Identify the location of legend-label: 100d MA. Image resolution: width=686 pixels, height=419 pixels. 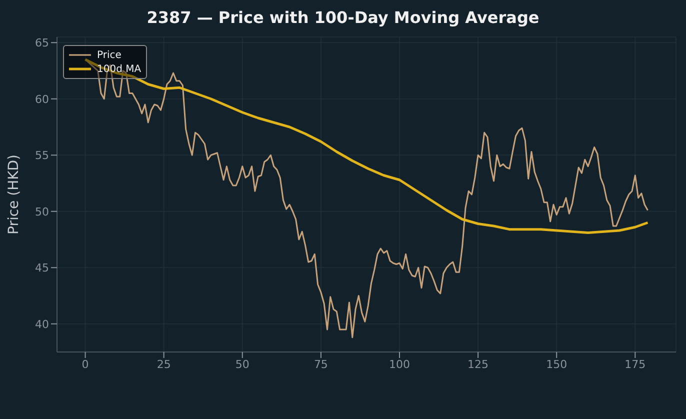
(119, 69).